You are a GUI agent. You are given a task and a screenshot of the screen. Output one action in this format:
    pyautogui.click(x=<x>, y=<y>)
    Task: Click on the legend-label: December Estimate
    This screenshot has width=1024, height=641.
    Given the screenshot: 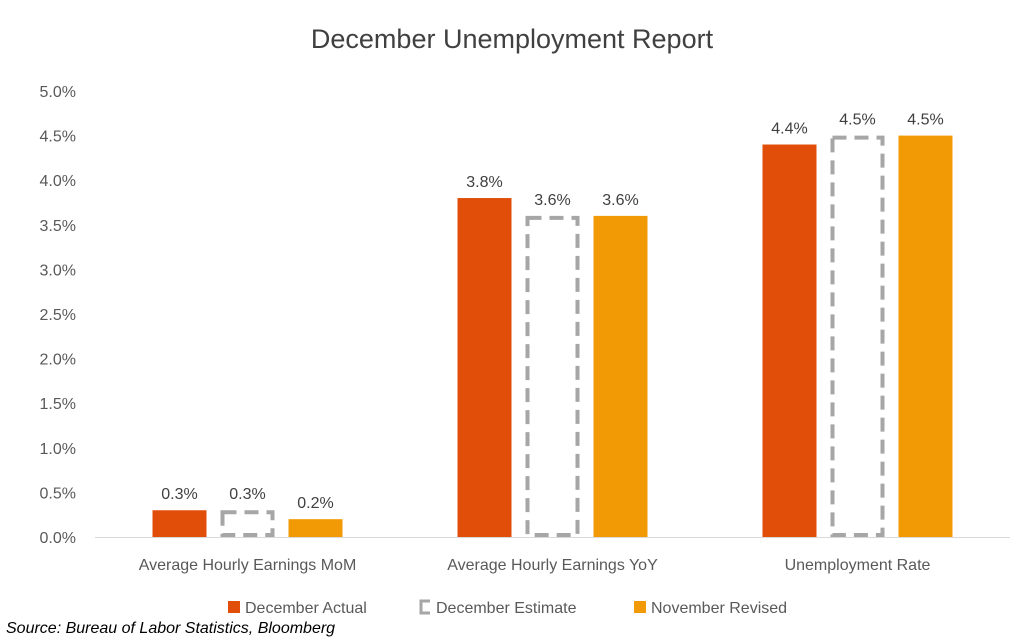 What is the action you would take?
    pyautogui.click(x=506, y=608)
    